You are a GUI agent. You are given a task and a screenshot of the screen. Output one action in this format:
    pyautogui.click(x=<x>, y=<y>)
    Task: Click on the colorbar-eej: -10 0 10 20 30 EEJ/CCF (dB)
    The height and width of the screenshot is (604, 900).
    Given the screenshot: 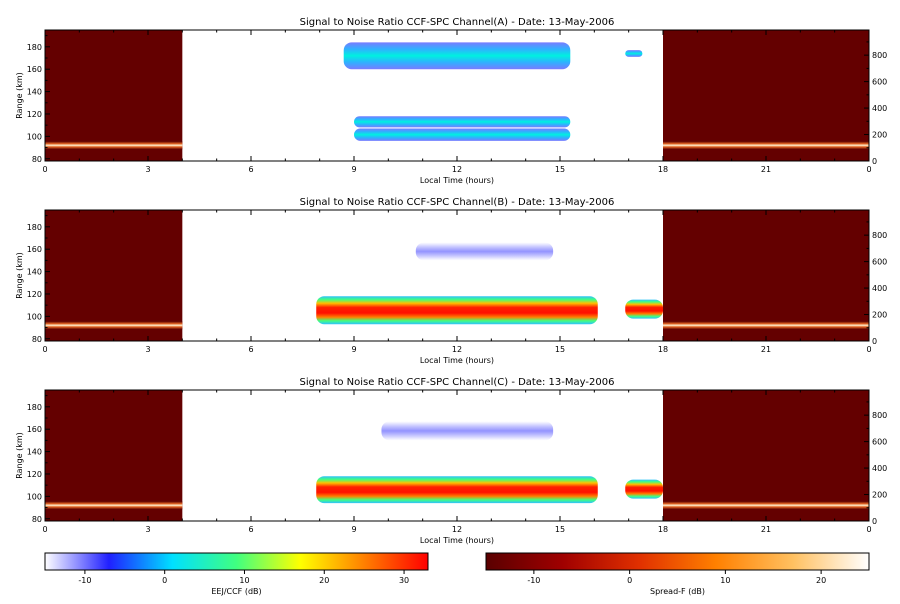 What is the action you would take?
    pyautogui.click(x=236, y=574)
    